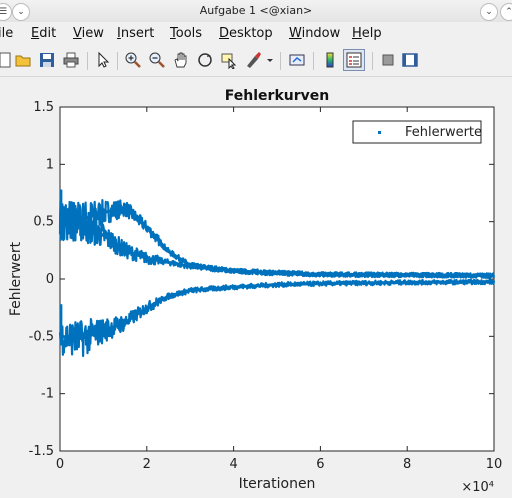 Image resolution: width=512 pixels, height=498 pixels. What do you see at coordinates (47, 60) in the screenshot?
I see `save-icon` at bounding box center [47, 60].